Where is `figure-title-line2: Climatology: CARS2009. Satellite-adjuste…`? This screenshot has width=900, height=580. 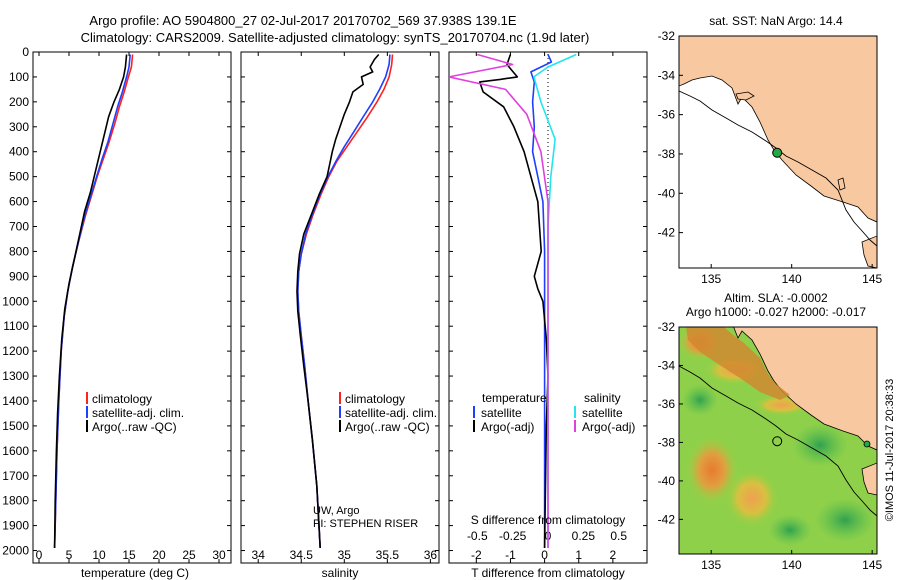 figure-title-line2: Climatology: CARS2009. Satellite-adjuste… is located at coordinates (335, 37).